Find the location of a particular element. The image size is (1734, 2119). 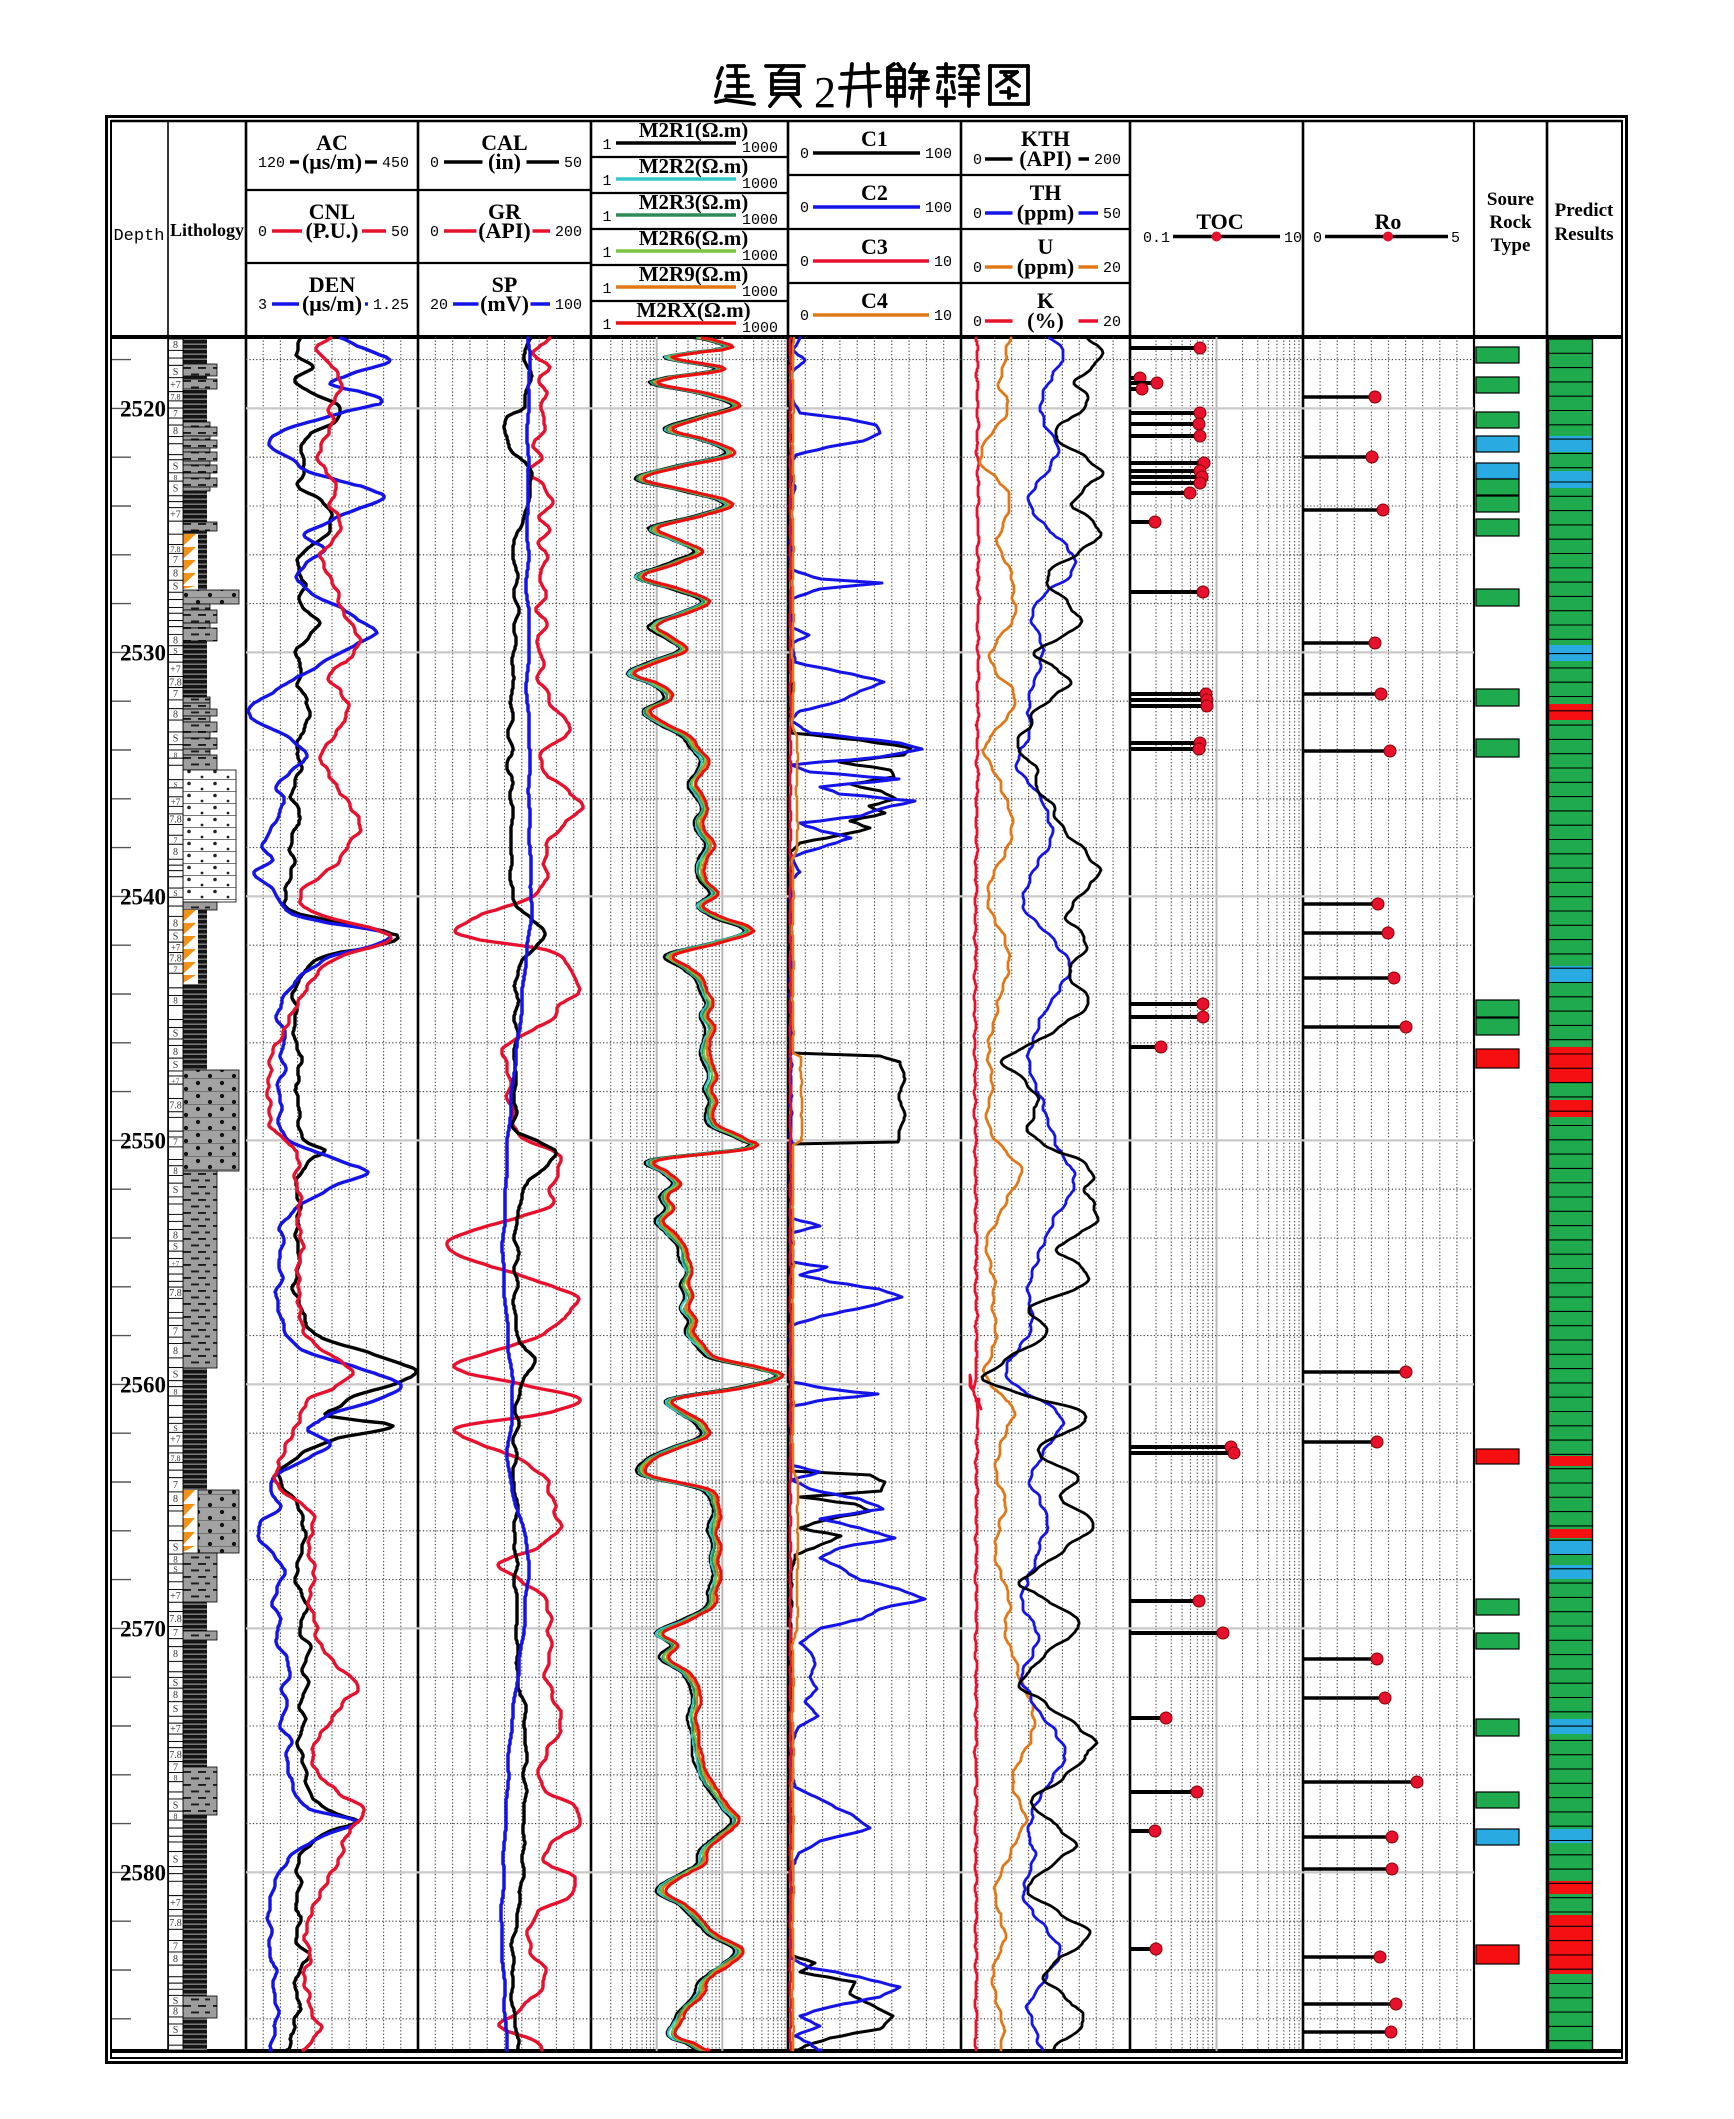

svg-text: M2R6(Ω.m) is located at coordinates (694, 238).